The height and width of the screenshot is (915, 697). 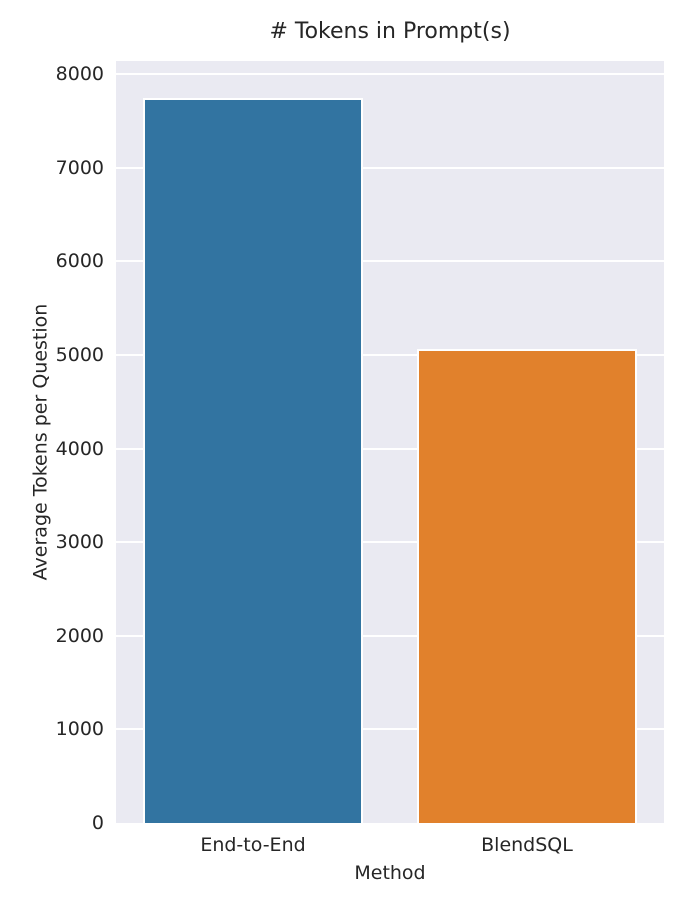 What do you see at coordinates (79, 261) in the screenshot?
I see `y-tick-label-6000: 6000` at bounding box center [79, 261].